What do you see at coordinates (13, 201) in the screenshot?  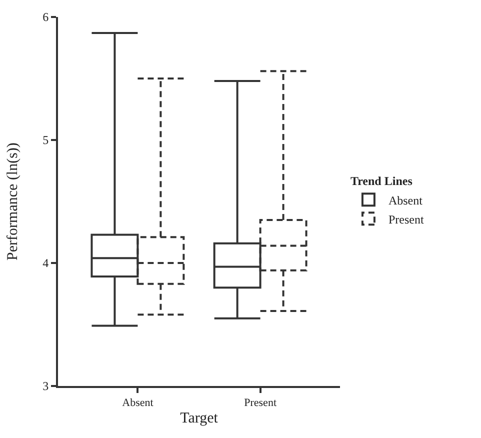 I see `y-axis-title: Performance (ln(s))` at bounding box center [13, 201].